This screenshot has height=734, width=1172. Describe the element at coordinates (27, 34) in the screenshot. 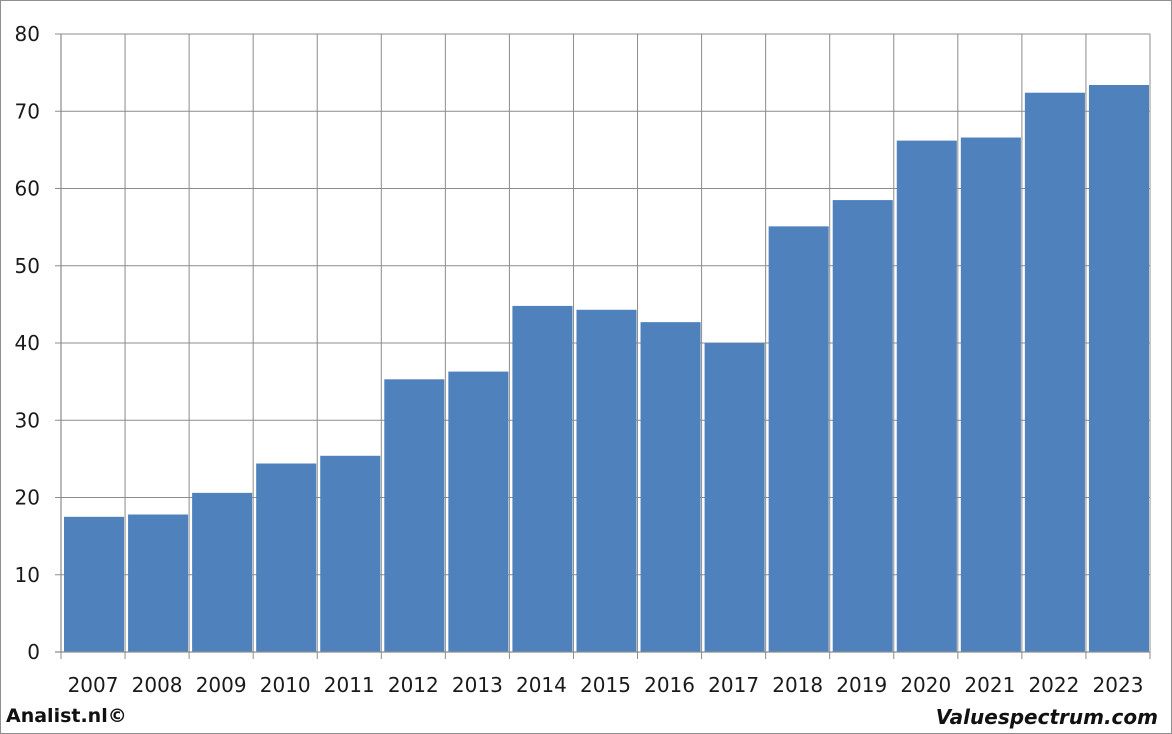

I see `y-tick-label: 80` at that location.